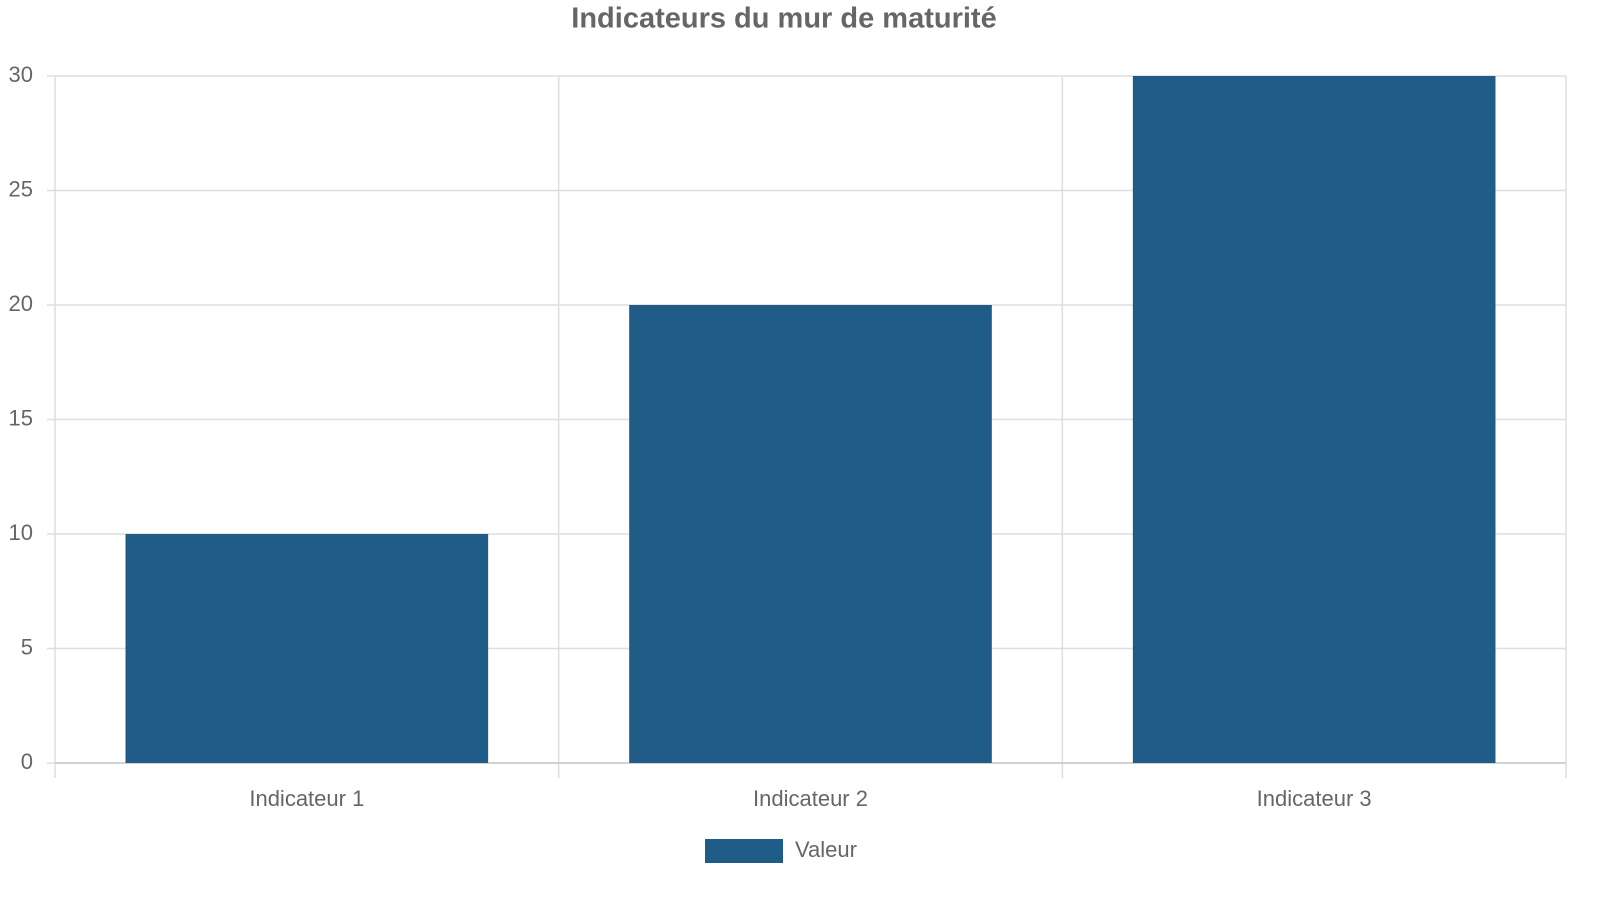  I want to click on y-tick-label: 20, so click(21, 303).